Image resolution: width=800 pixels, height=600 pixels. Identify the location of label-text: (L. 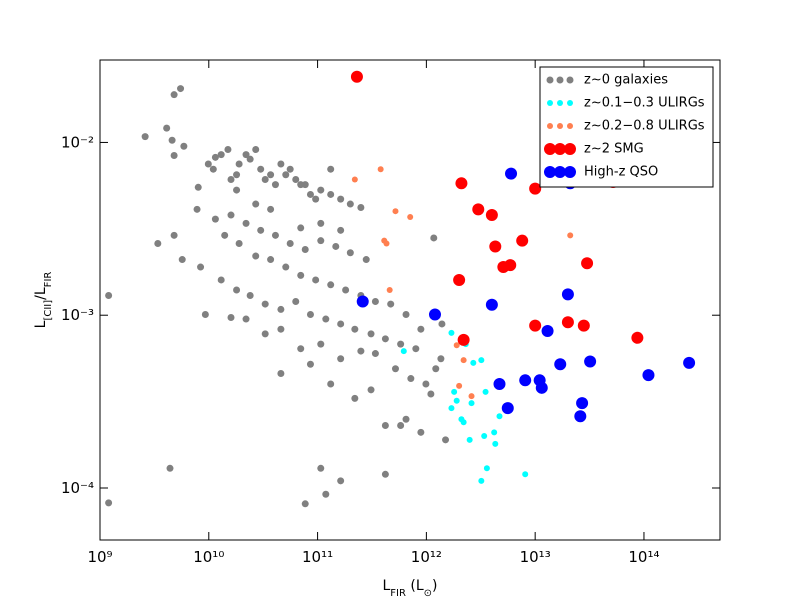
(415, 586).